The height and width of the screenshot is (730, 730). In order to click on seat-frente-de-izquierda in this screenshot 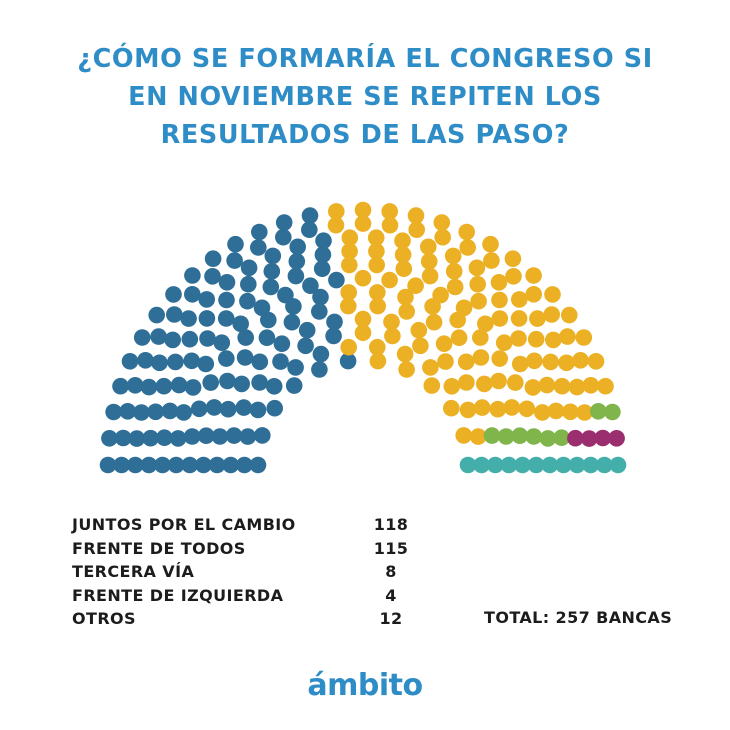, I will do `click(575, 438)`.